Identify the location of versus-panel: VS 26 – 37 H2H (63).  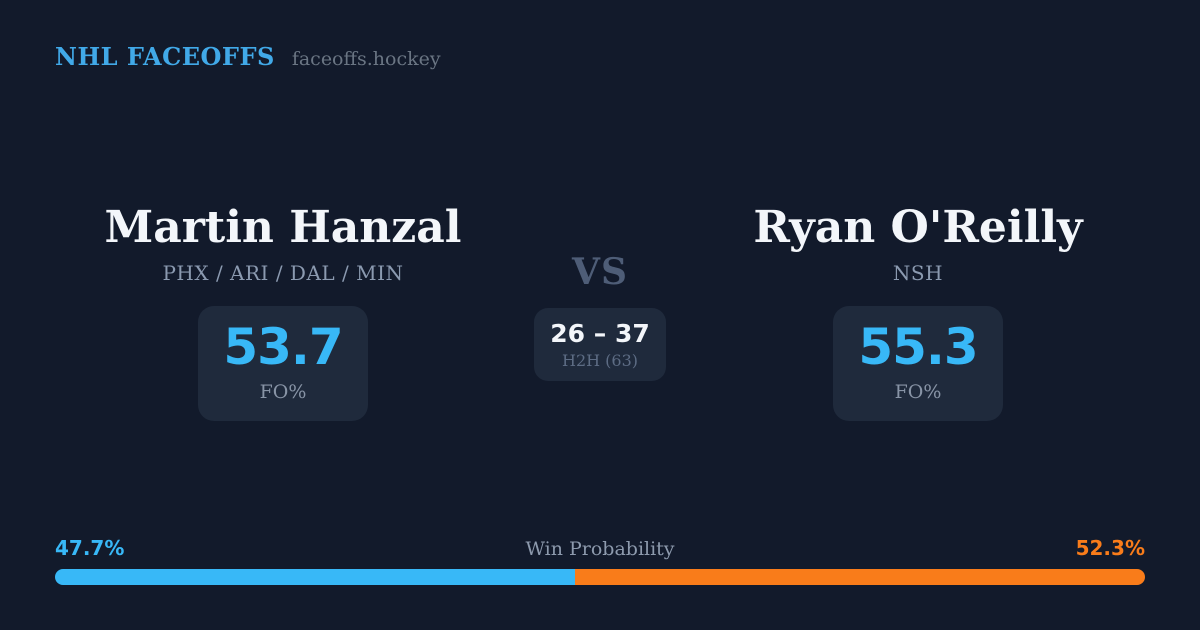
(600, 316).